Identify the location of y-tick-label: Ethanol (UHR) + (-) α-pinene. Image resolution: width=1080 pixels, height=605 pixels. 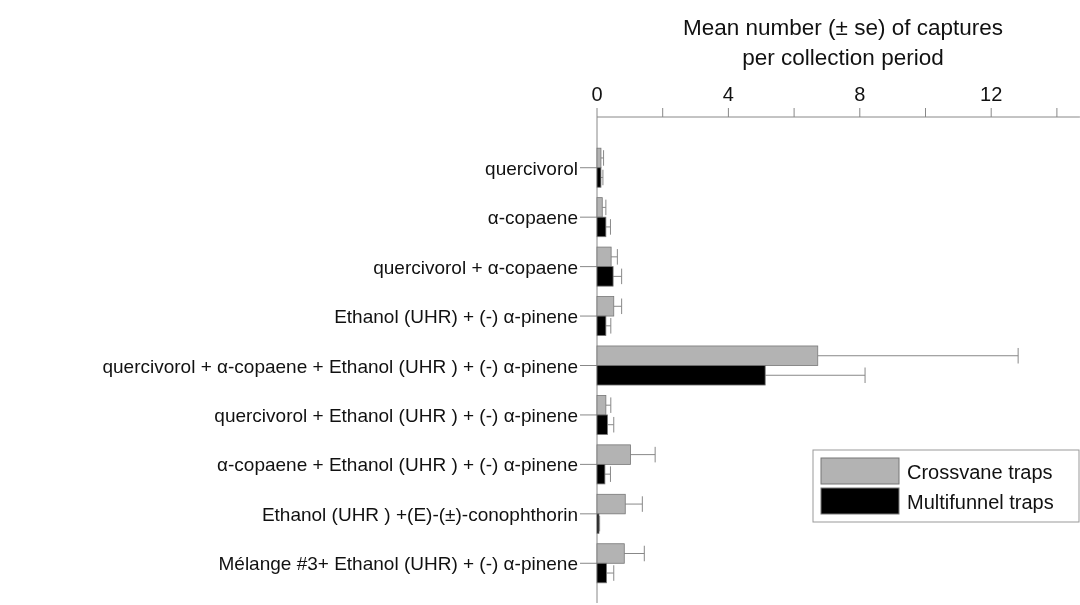
(456, 317).